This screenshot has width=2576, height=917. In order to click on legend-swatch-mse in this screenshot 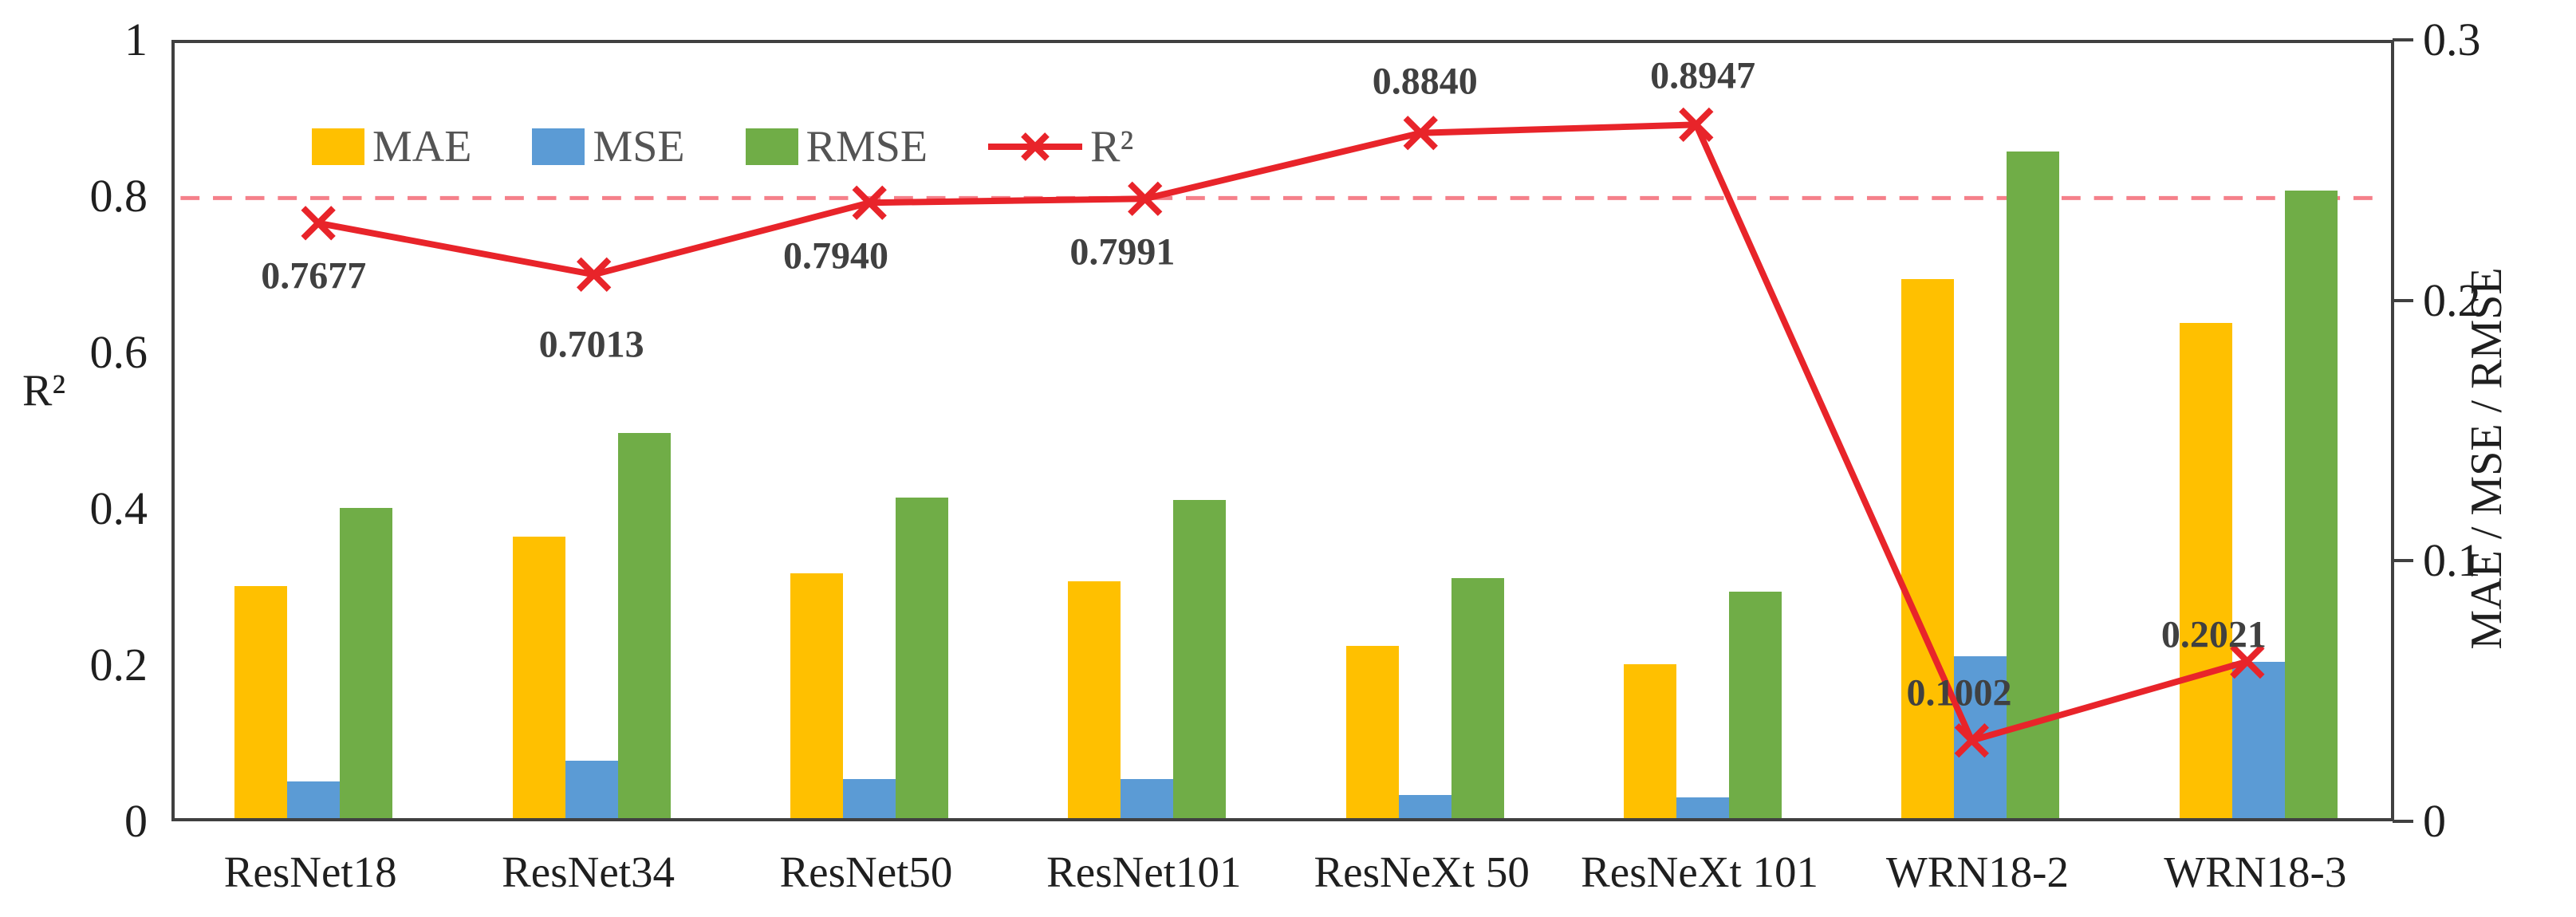, I will do `click(558, 146)`.